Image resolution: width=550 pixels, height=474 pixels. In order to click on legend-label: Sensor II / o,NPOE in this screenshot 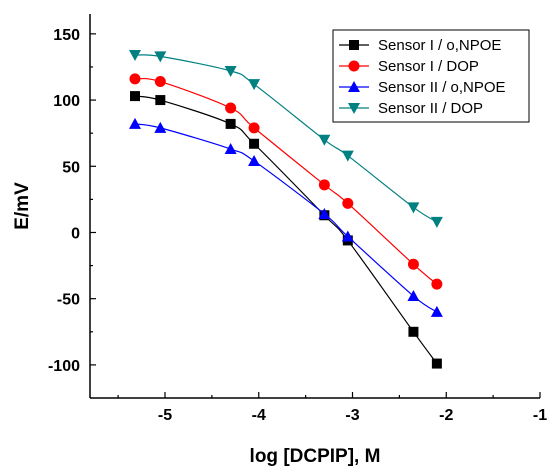, I will do `click(442, 87)`.